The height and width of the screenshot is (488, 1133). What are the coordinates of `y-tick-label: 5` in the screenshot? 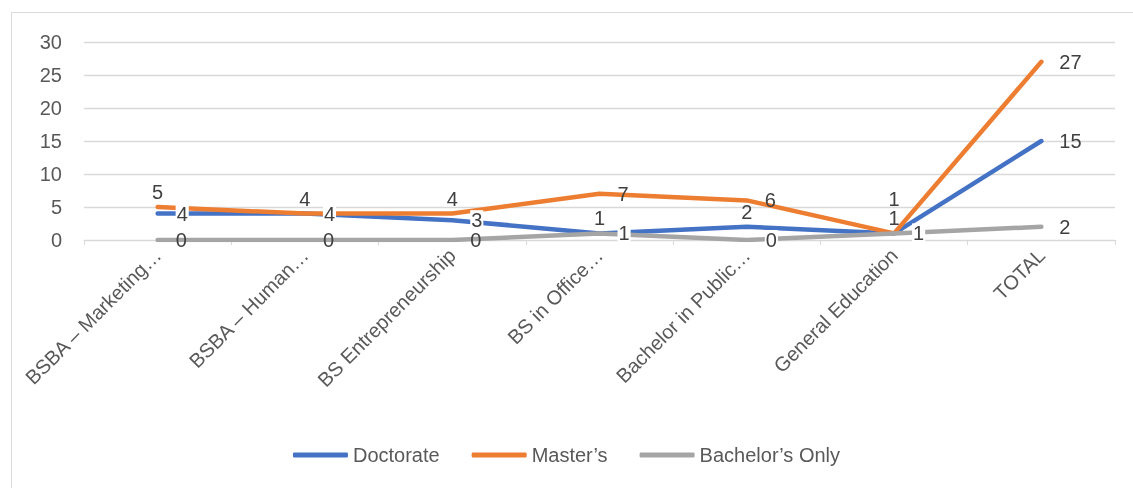 It's located at (56, 207).